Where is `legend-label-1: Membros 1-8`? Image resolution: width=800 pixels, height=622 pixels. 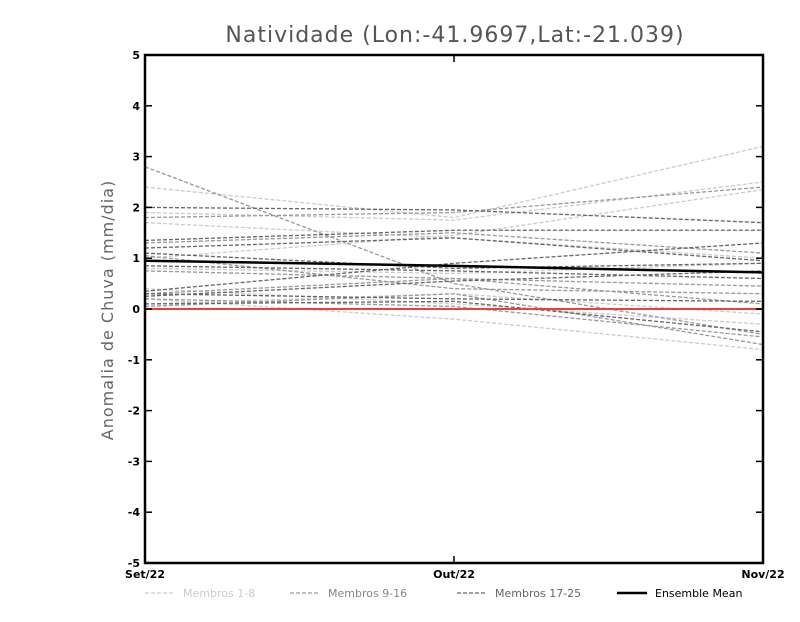
legend-label-1: Membros 1-8 is located at coordinates (219, 593).